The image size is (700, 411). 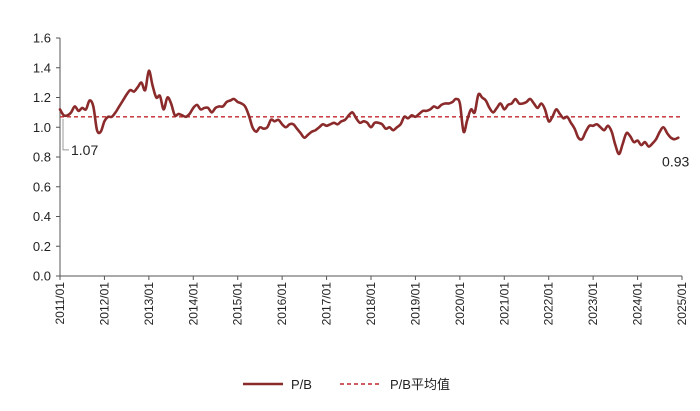 I want to click on y-tick-label: 1.4, so click(x=42, y=67).